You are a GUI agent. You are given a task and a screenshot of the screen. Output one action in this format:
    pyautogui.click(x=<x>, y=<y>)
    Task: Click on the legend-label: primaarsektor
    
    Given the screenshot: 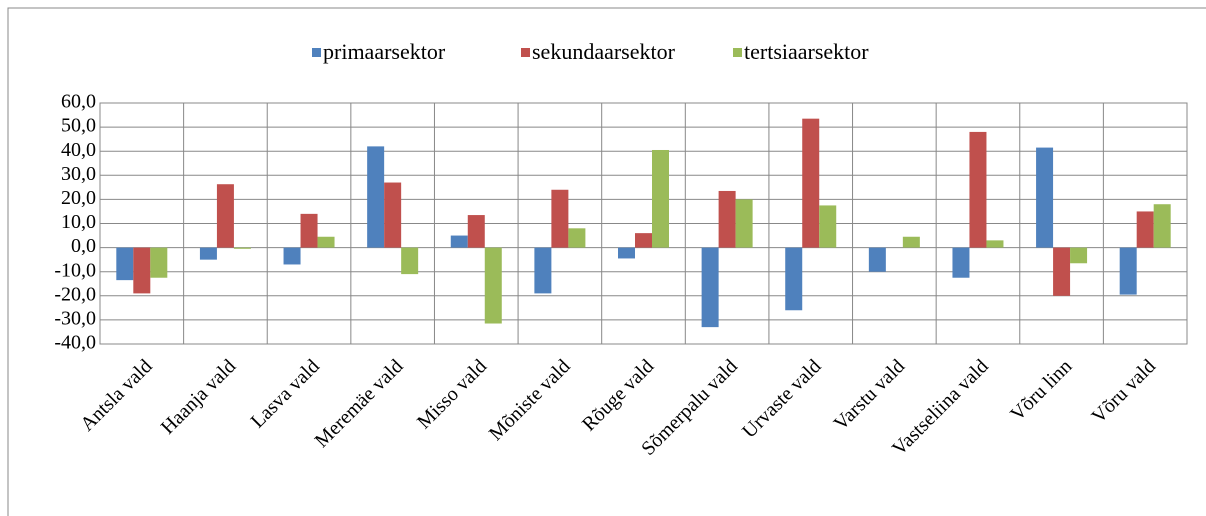 What is the action you would take?
    pyautogui.click(x=384, y=51)
    